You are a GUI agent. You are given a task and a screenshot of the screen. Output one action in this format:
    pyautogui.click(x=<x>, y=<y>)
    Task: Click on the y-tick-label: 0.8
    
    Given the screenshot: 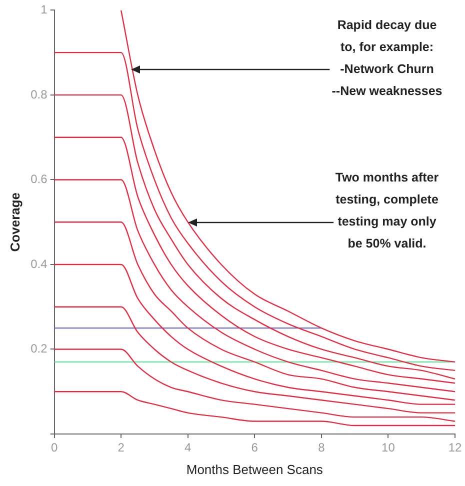 What is the action you would take?
    pyautogui.click(x=39, y=94)
    